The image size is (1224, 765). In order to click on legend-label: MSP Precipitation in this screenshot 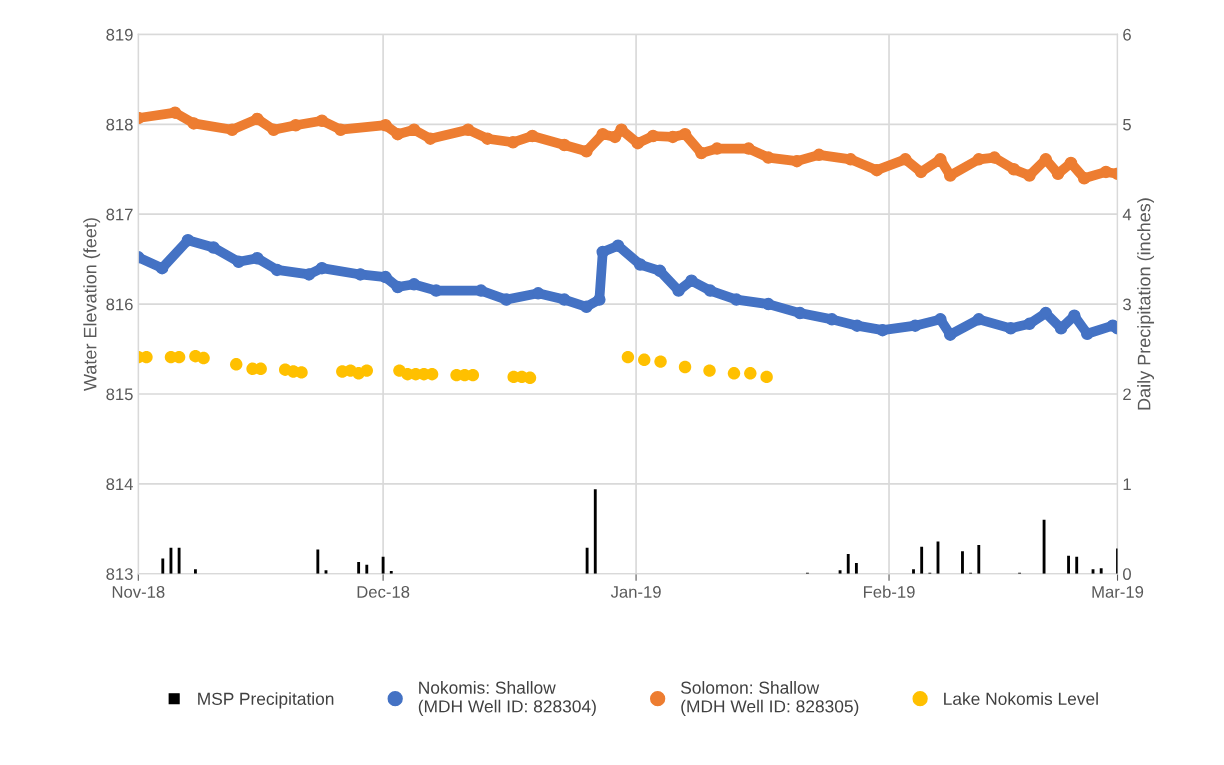, I will do `click(266, 700)`.